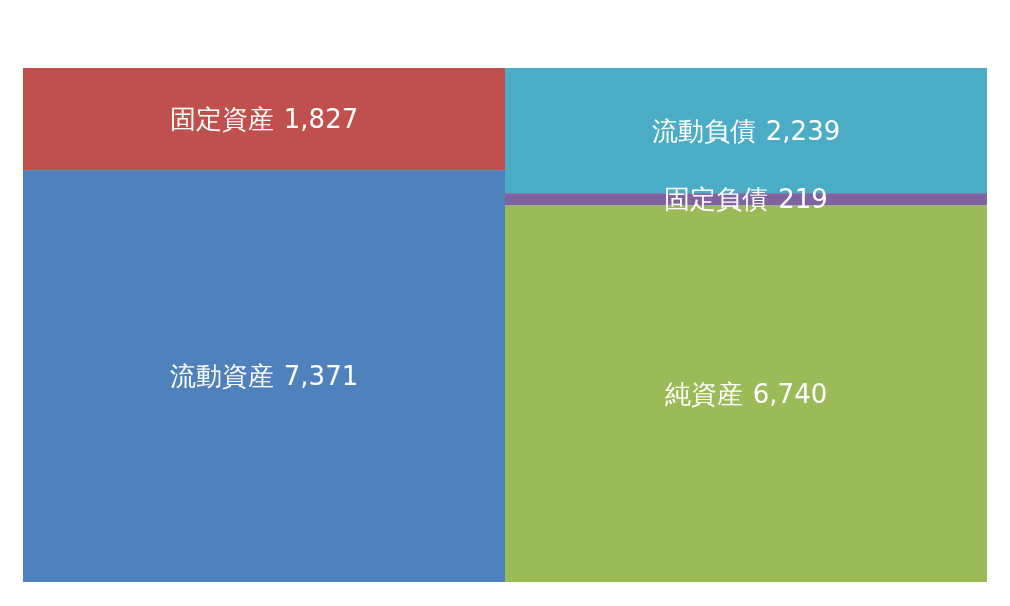 Image resolution: width=1010 pixels, height=606 pixels. What do you see at coordinates (221, 376) in the screenshot?
I see `series-label: 流動資産` at bounding box center [221, 376].